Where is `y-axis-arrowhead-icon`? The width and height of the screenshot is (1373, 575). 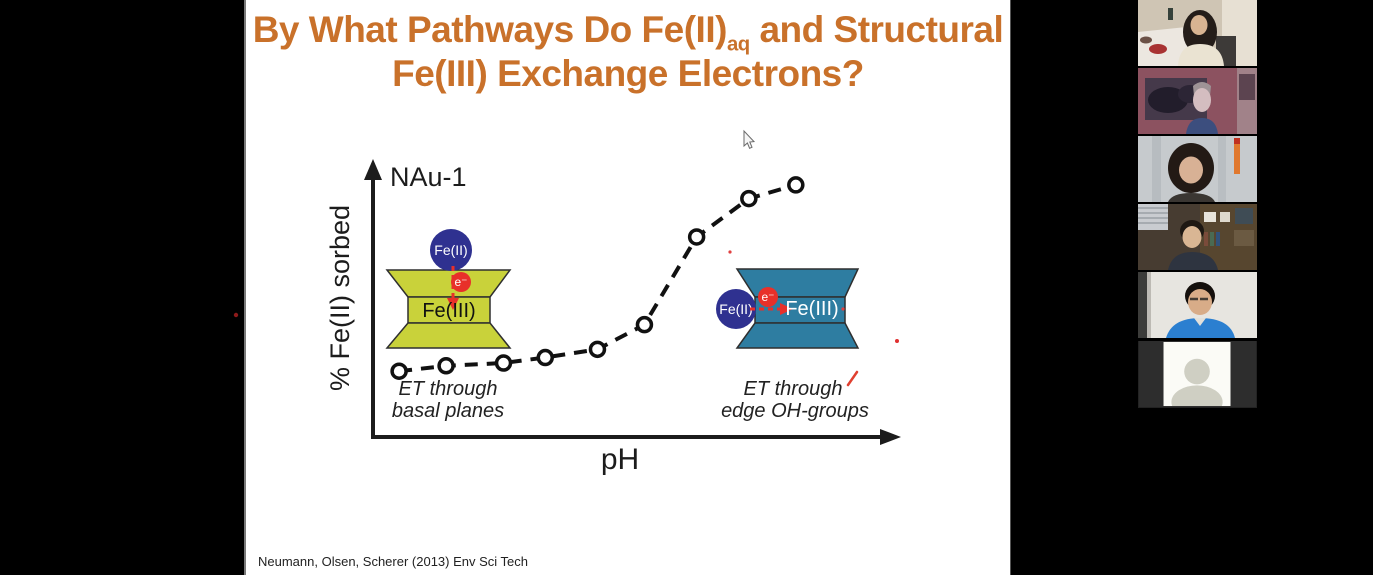
y-axis-arrowhead-icon is located at coordinates (373, 169).